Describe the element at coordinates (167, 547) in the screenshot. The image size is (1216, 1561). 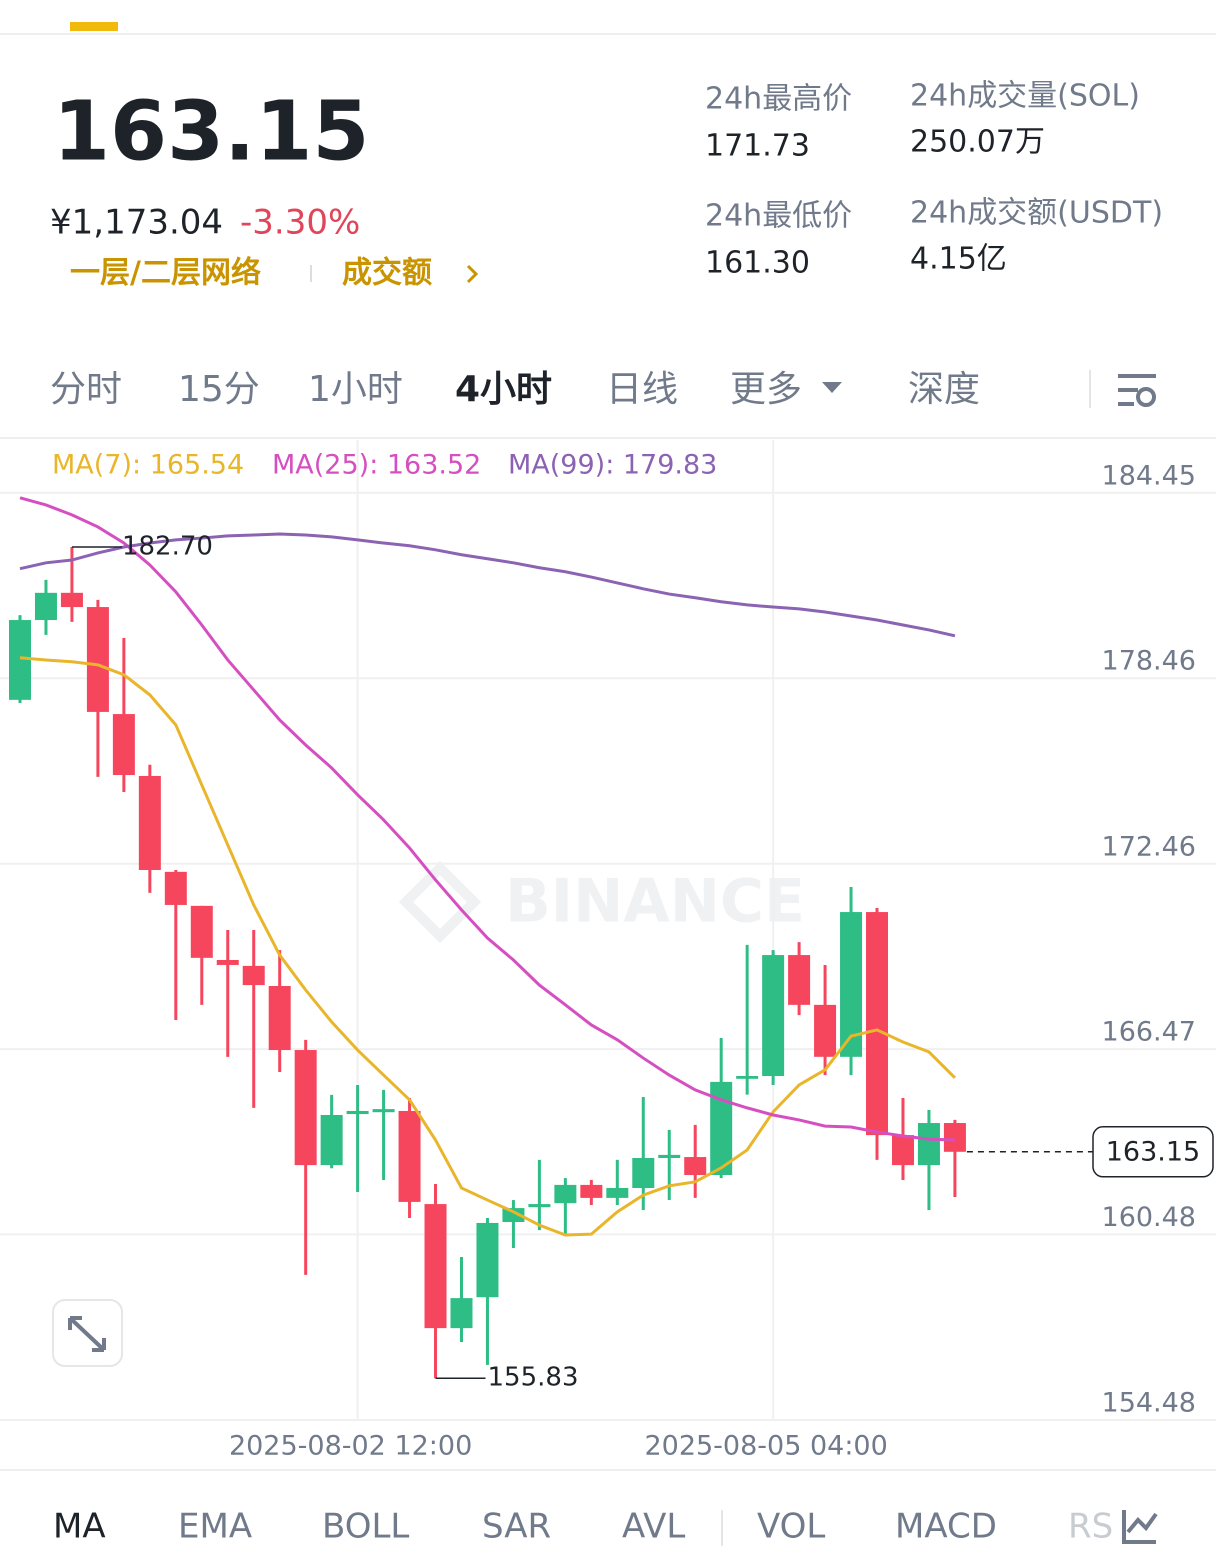
I see `high-label: 182.70` at that location.